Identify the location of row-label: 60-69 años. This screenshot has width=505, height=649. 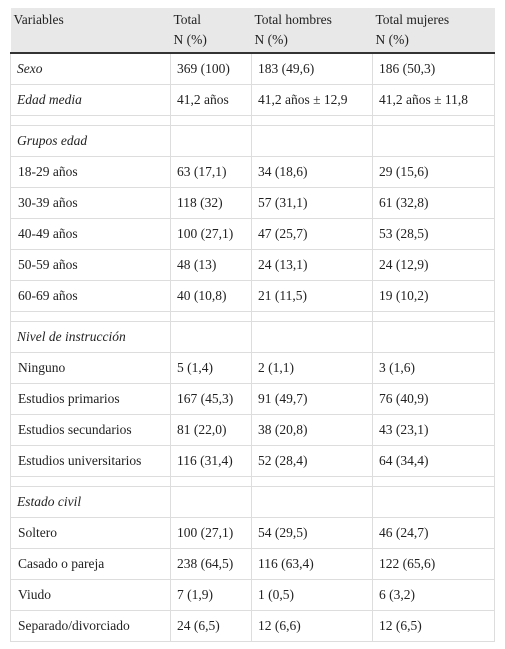
(90, 296).